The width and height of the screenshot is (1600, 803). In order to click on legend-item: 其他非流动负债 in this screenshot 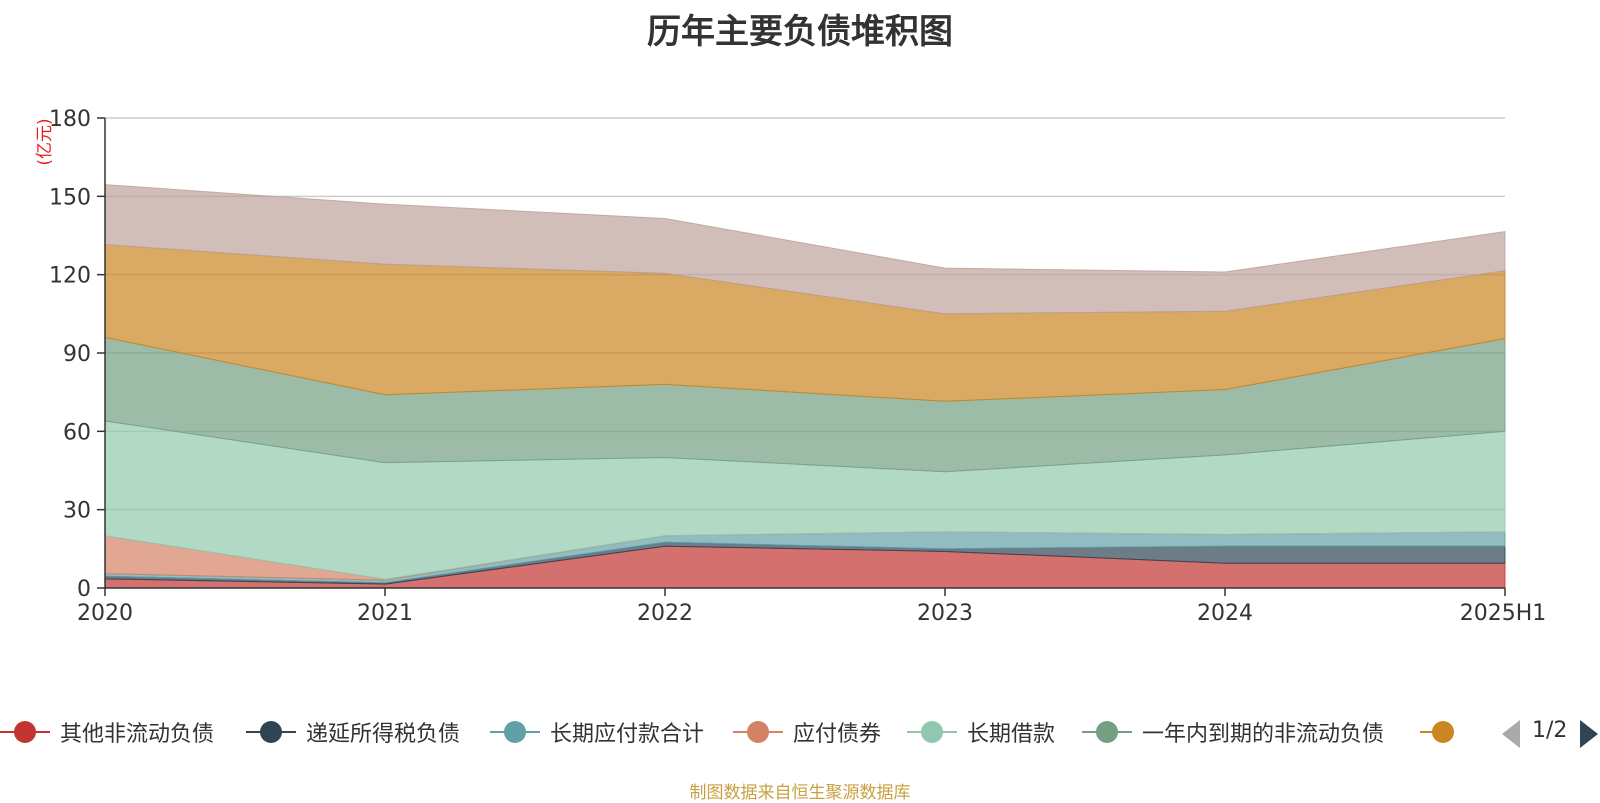, I will do `click(107, 732)`.